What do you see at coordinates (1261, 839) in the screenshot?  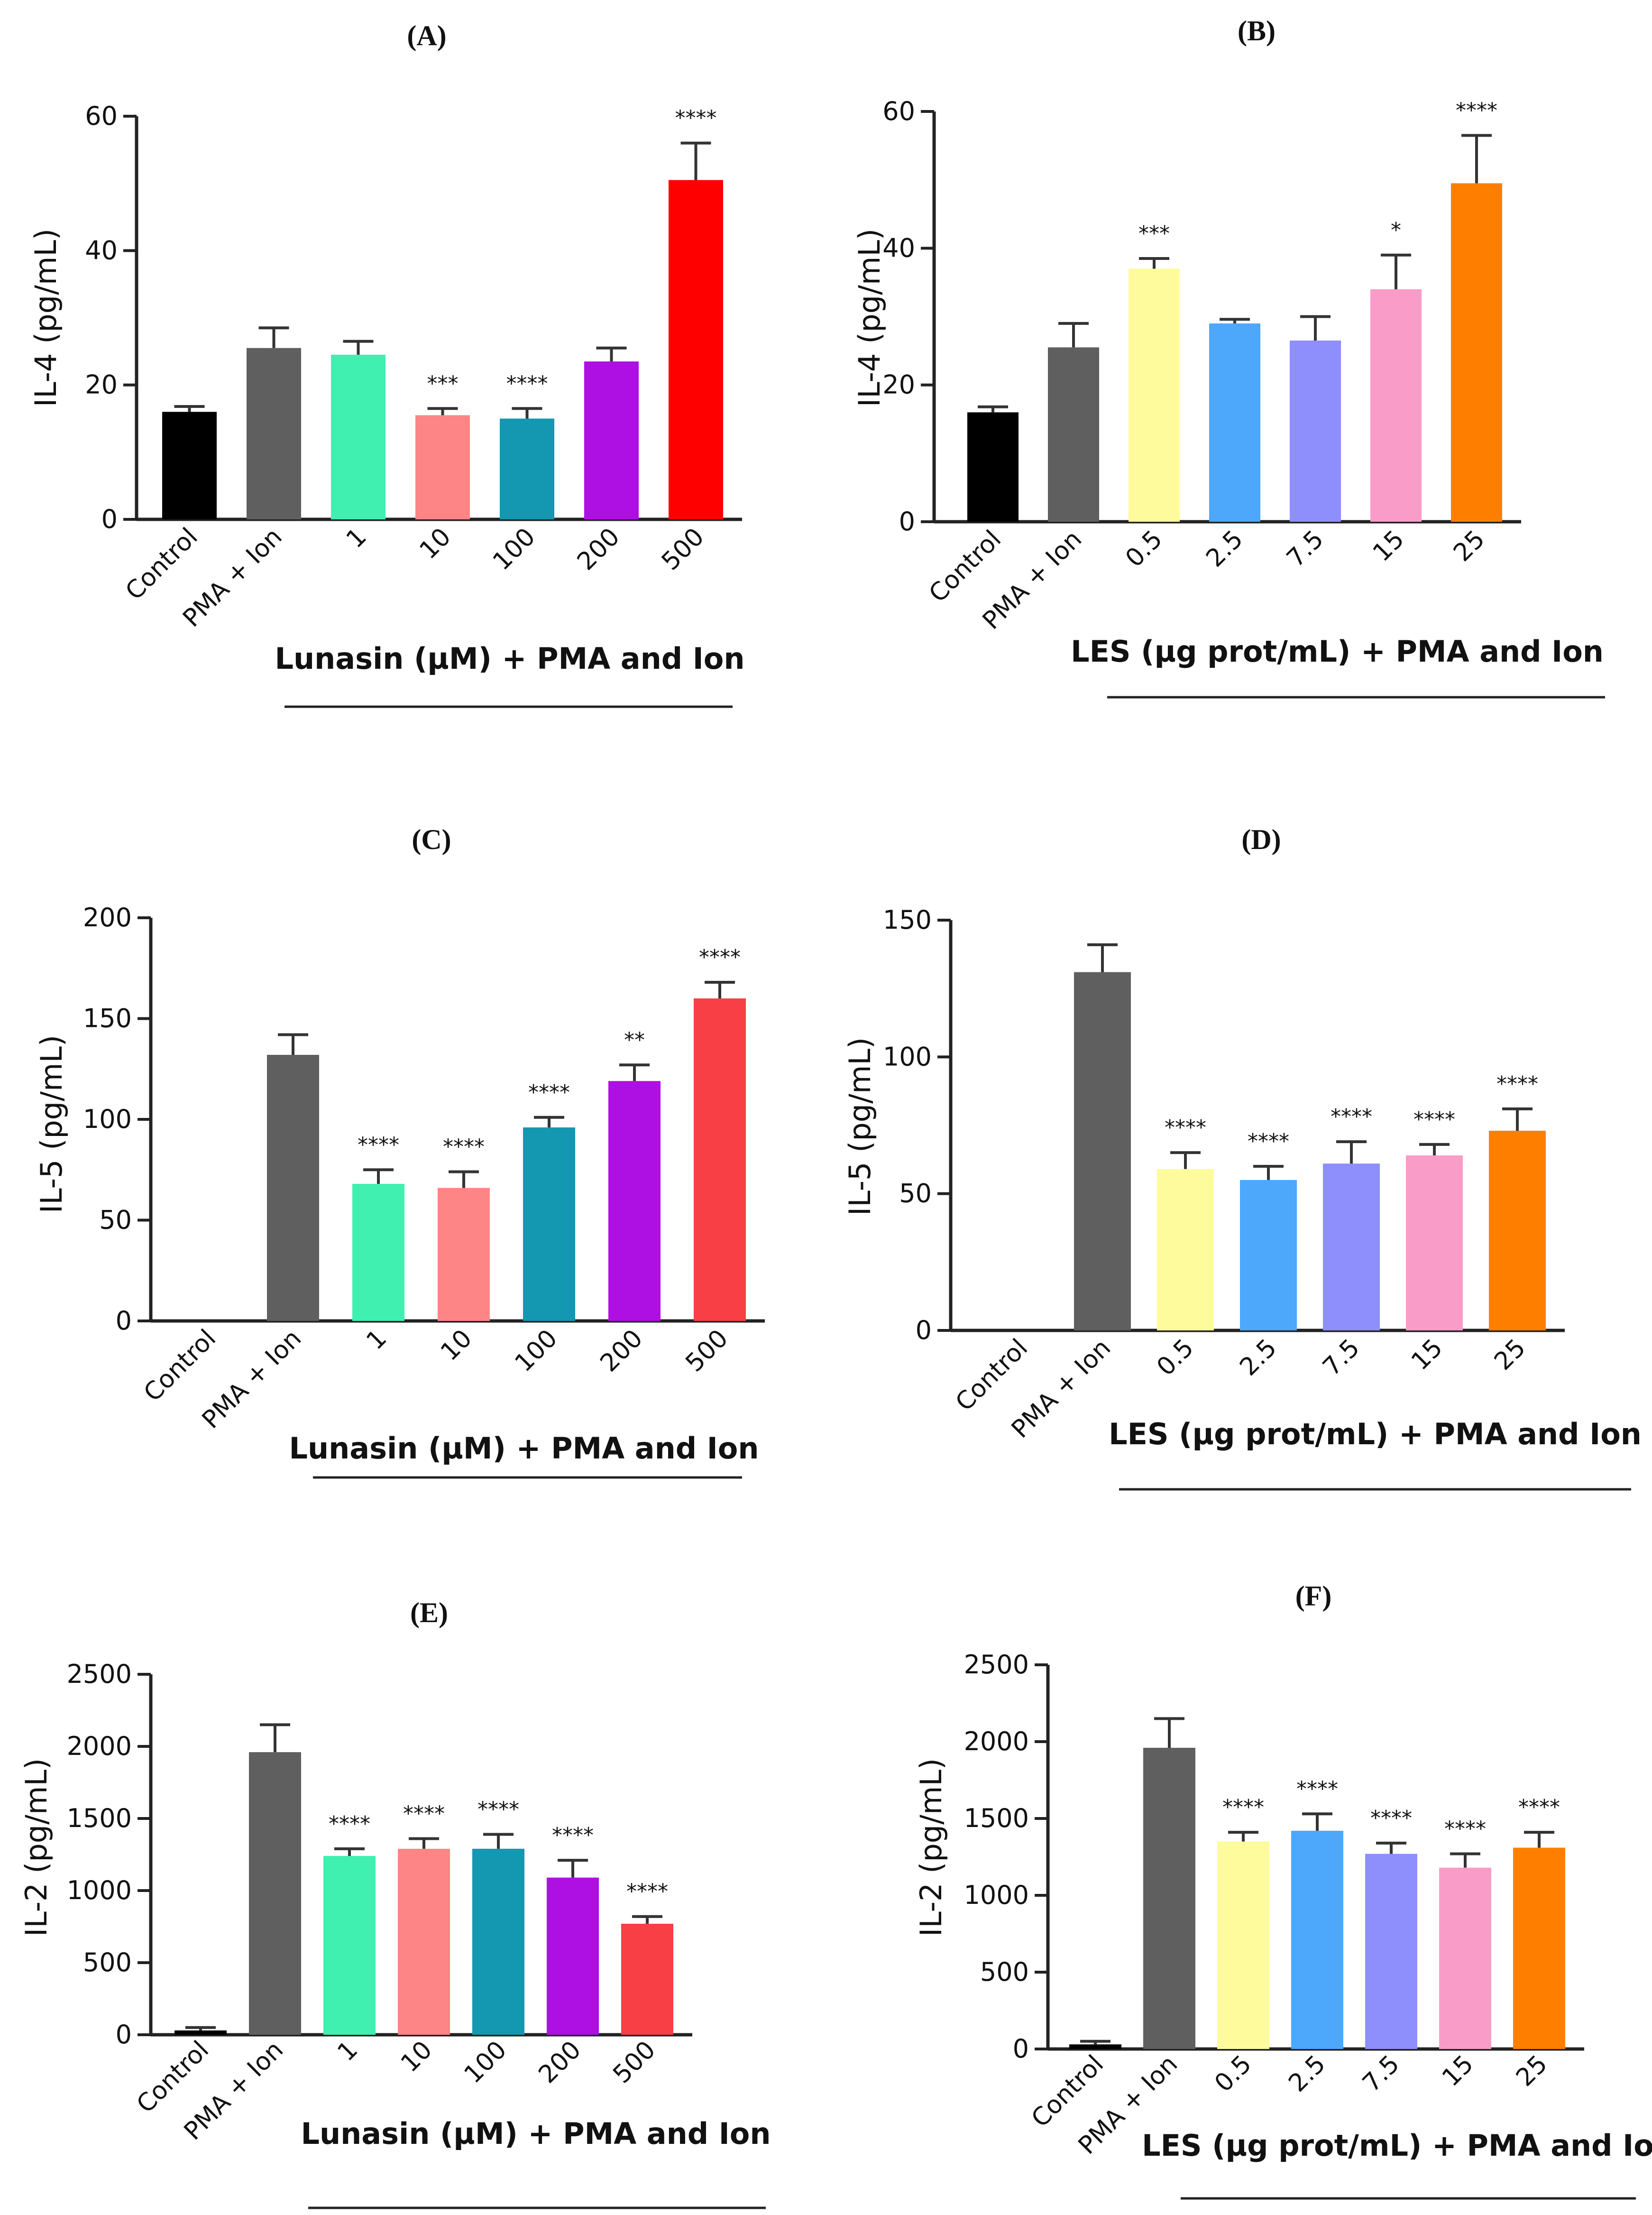 I see `panel-title: (D)` at bounding box center [1261, 839].